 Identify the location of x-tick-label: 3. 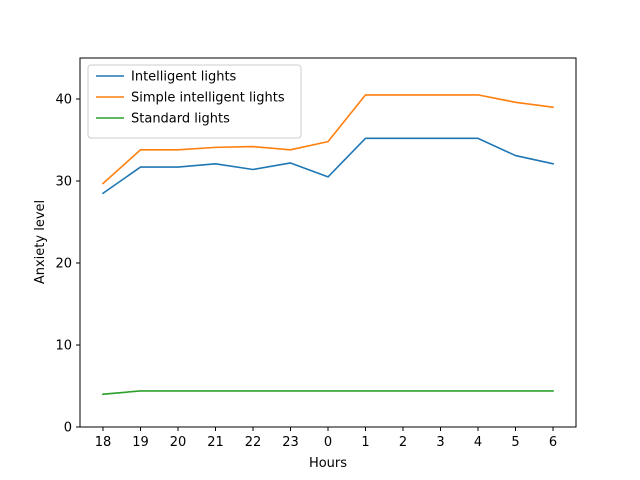
(440, 442).